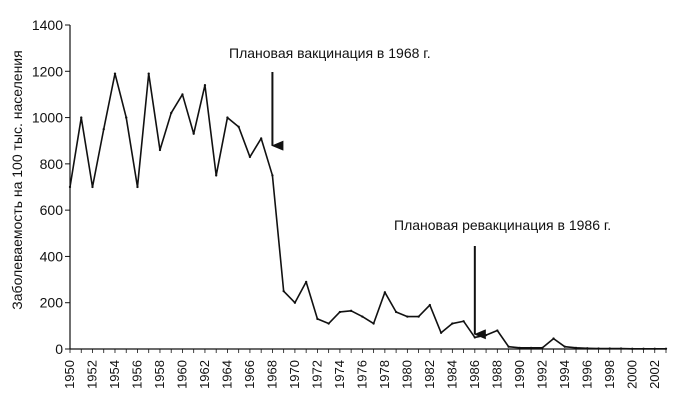 The height and width of the screenshot is (402, 680). I want to click on x-tick-label: 1972, so click(316, 374).